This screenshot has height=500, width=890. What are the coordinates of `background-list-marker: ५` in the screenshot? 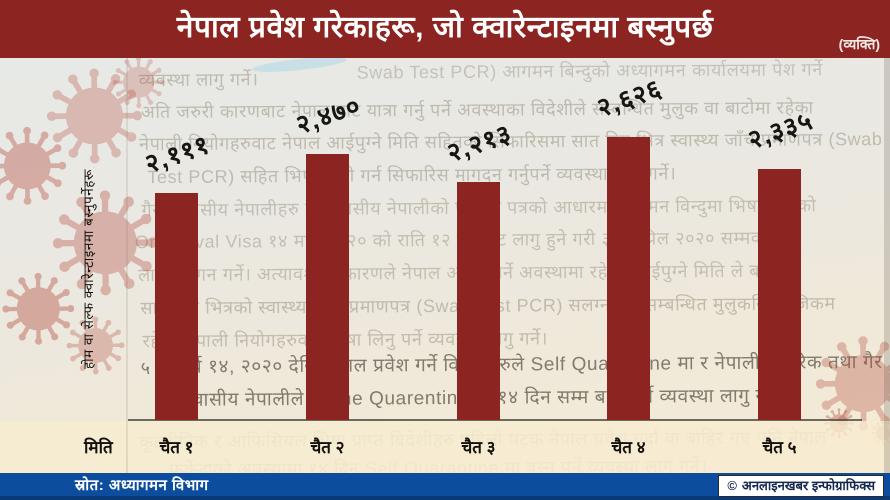 It's located at (145, 368).